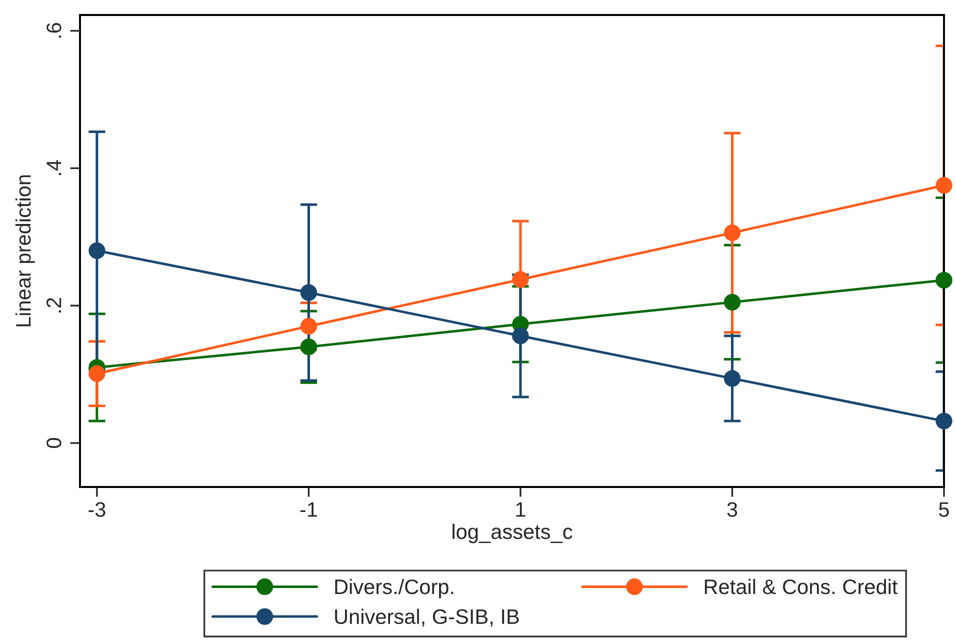  I want to click on y-tick-label: 0, so click(54, 443).